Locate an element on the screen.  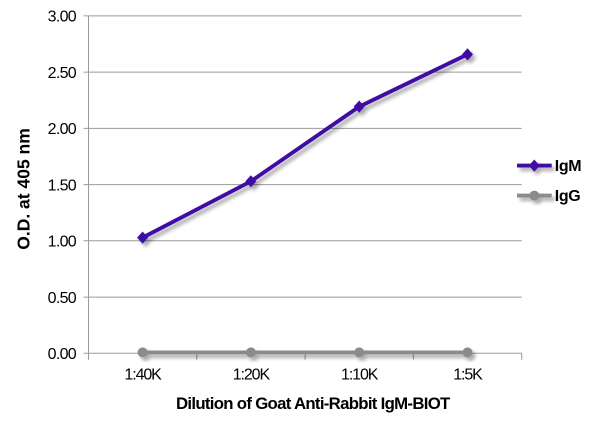
svg-text: 3.00 is located at coordinates (62, 17).